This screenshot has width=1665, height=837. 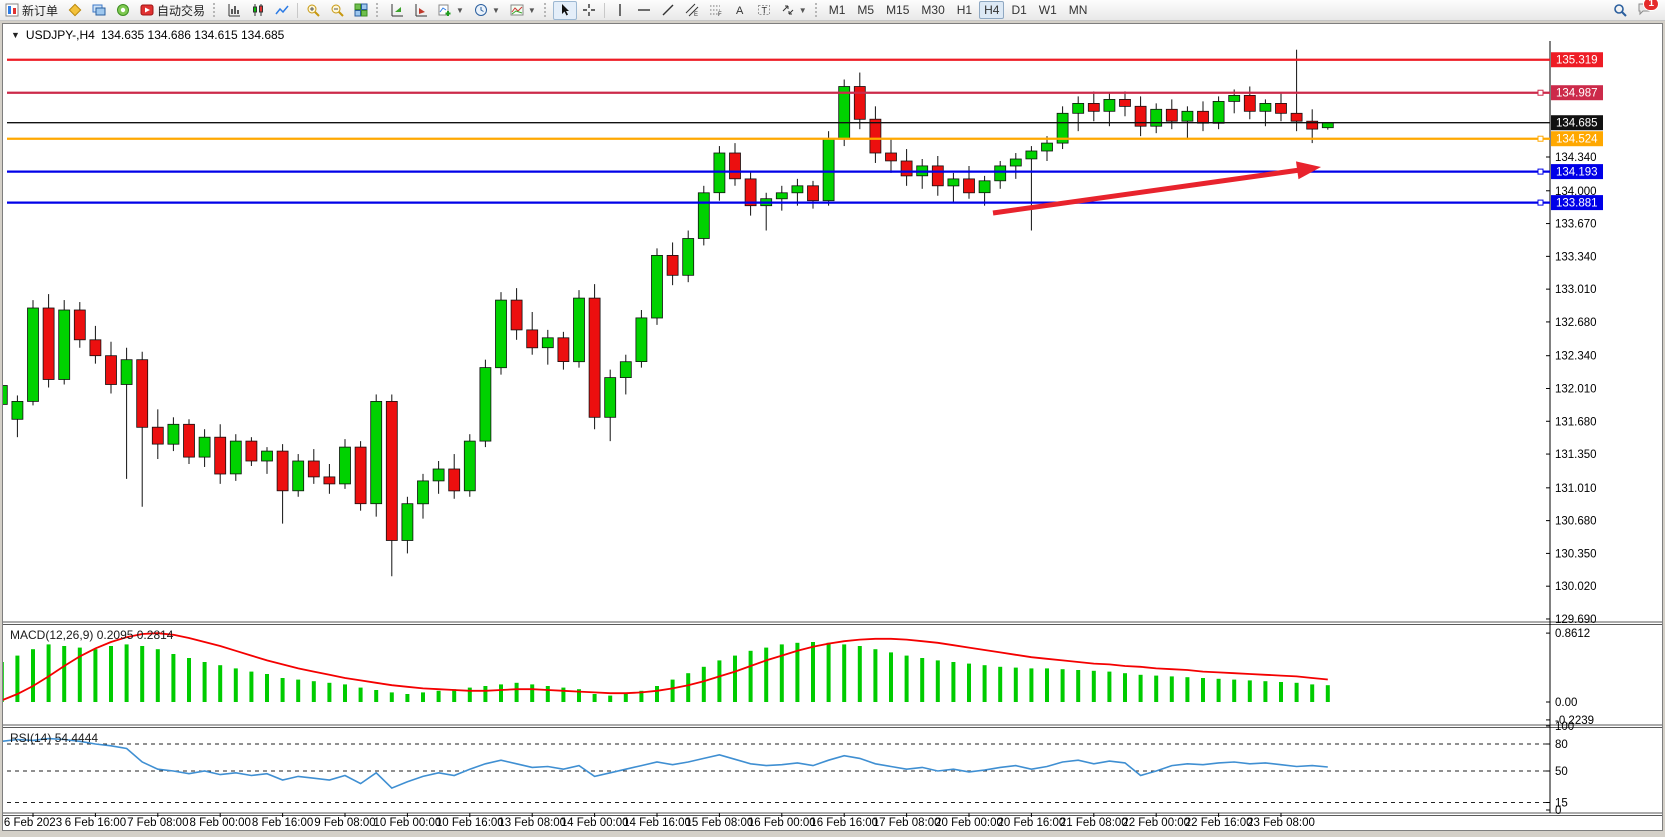 What do you see at coordinates (1577, 94) in the screenshot?
I see `svg-text: 134.987` at bounding box center [1577, 94].